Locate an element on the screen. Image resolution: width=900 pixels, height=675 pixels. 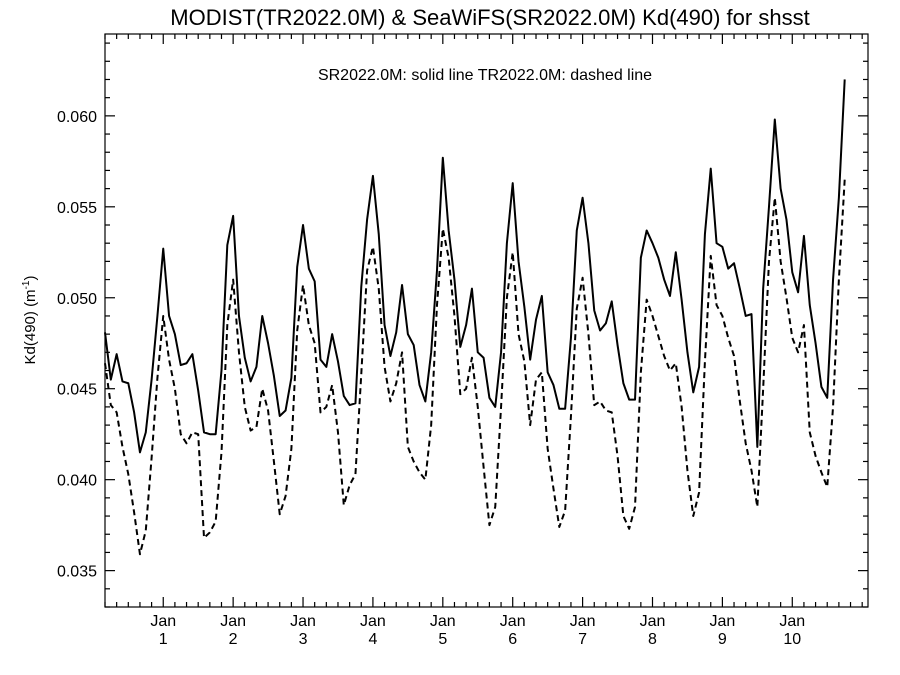
x-tick-label-number: 4 is located at coordinates (372, 639).